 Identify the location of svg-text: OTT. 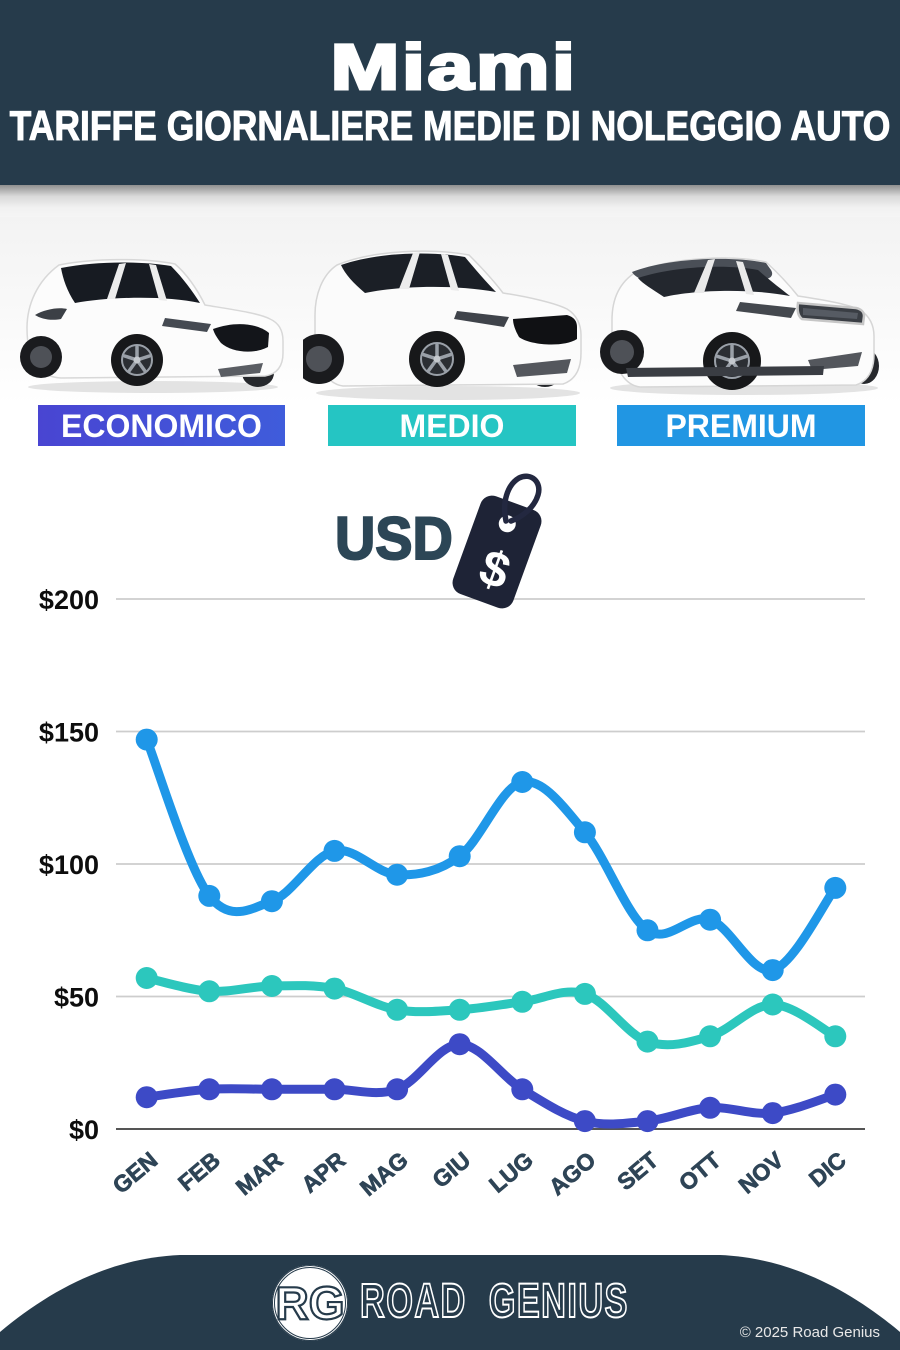
(700, 1171).